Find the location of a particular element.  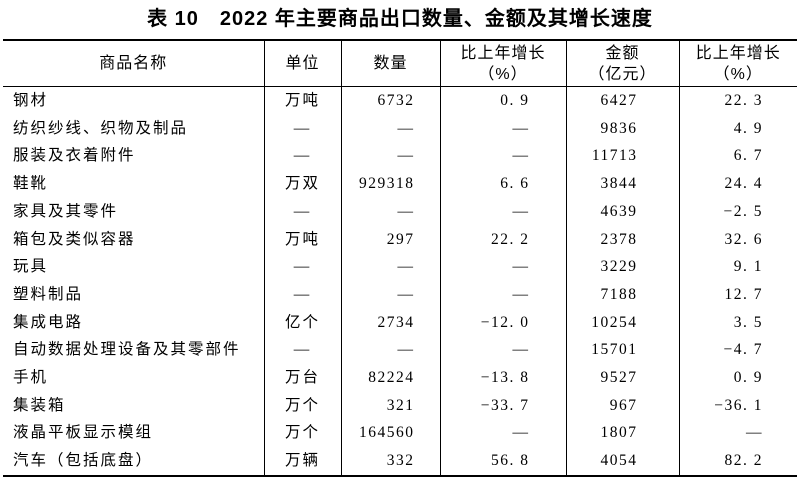

table-row: 服装及衣着附件 — — — 11713 6. 7 is located at coordinates (400, 156).